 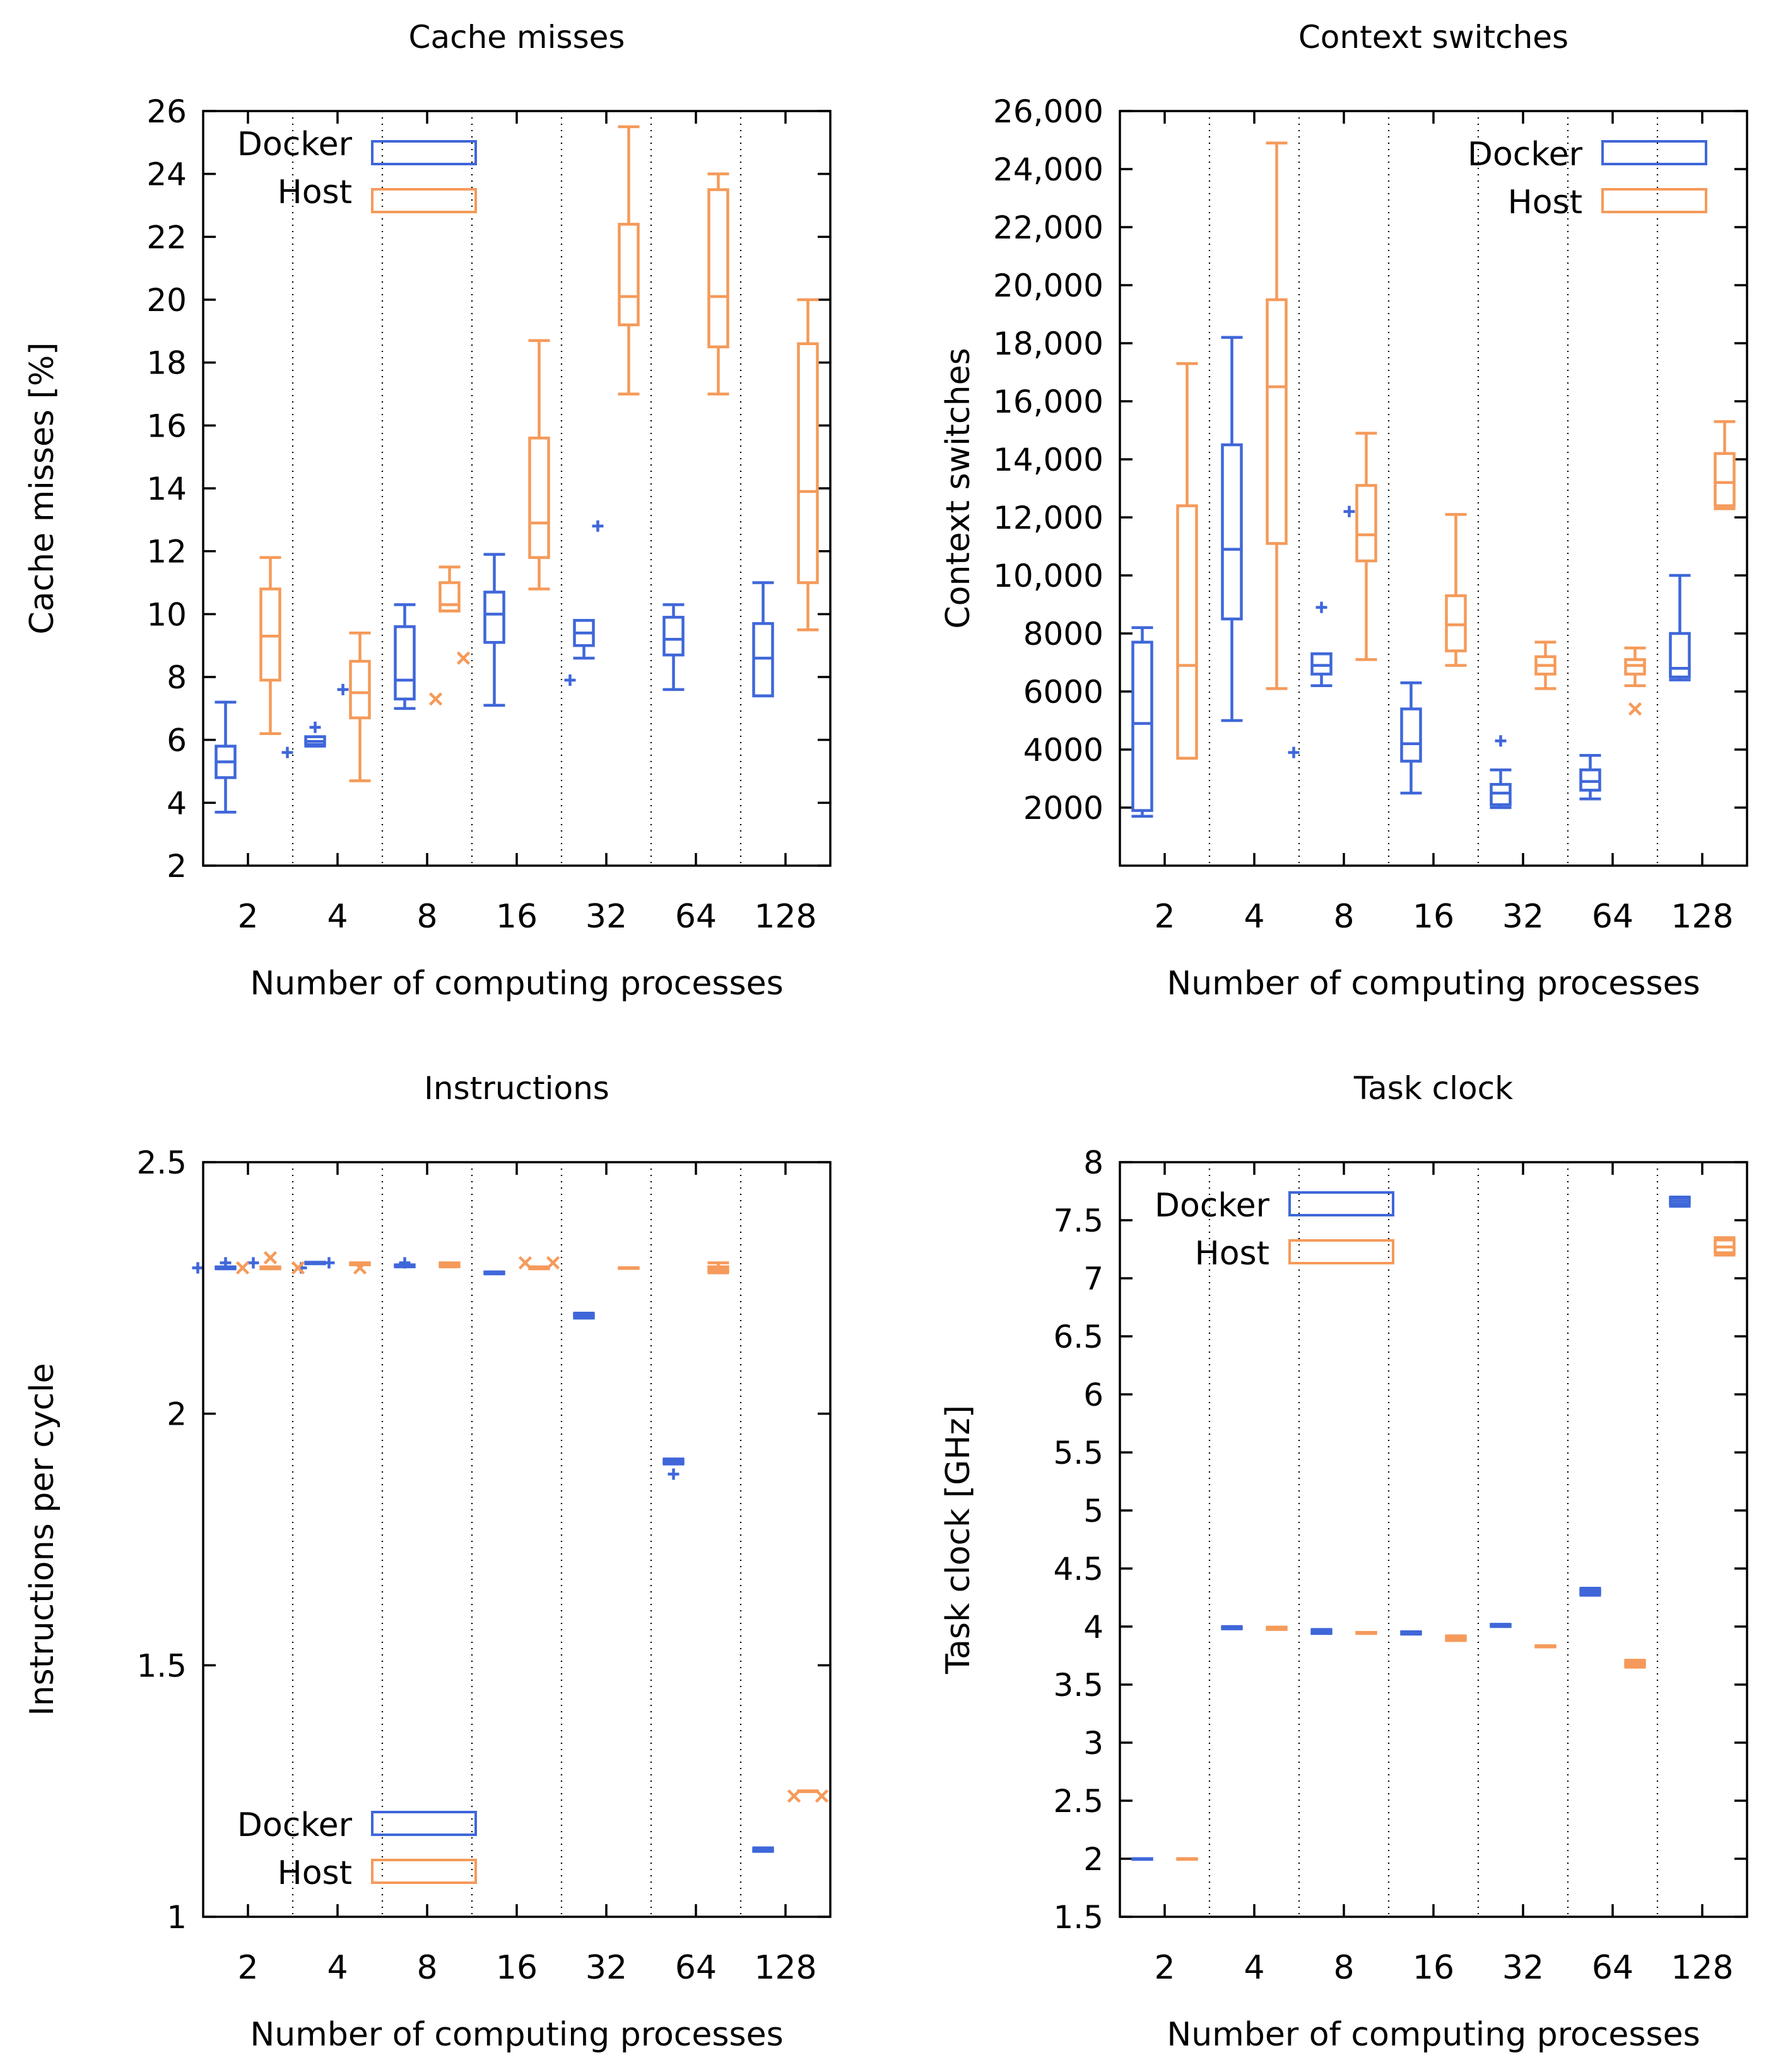 What do you see at coordinates (177, 1917) in the screenshot?
I see `y-tick-label: 1` at bounding box center [177, 1917].